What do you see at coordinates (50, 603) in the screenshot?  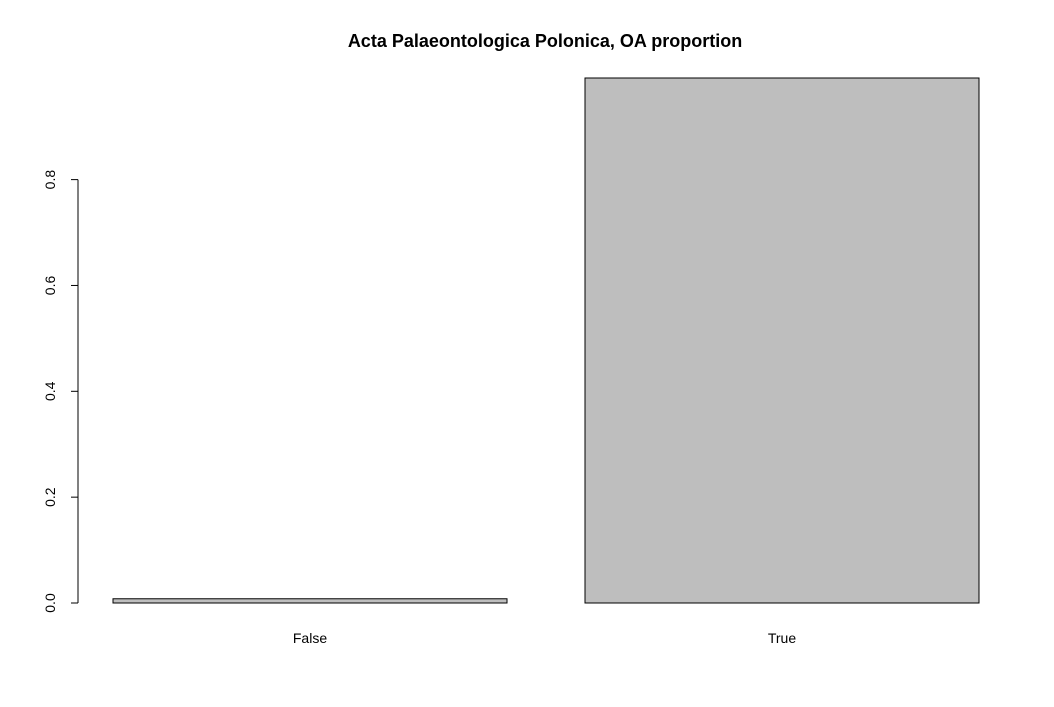 I see `y-tick-label: 0.0` at bounding box center [50, 603].